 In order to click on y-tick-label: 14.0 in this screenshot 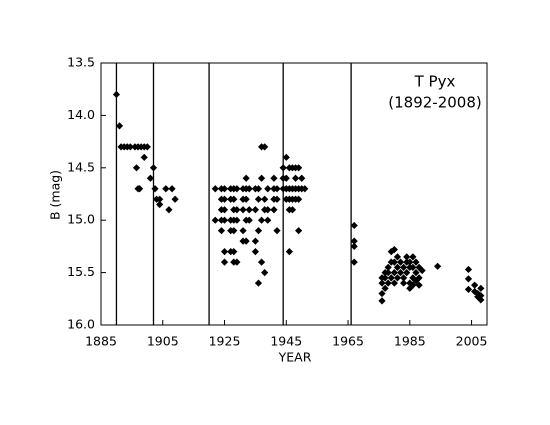, I will do `click(81, 114)`.